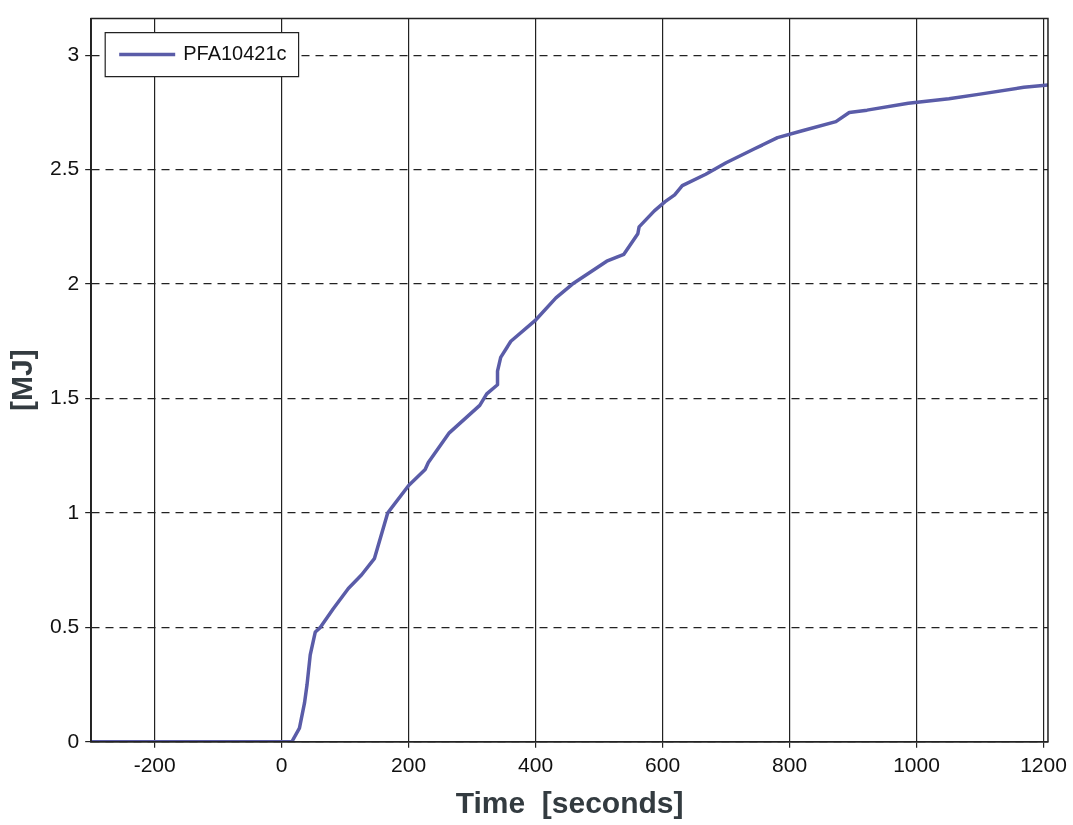 The width and height of the screenshot is (1073, 825). I want to click on legend-label: PFA10421c, so click(235, 53).